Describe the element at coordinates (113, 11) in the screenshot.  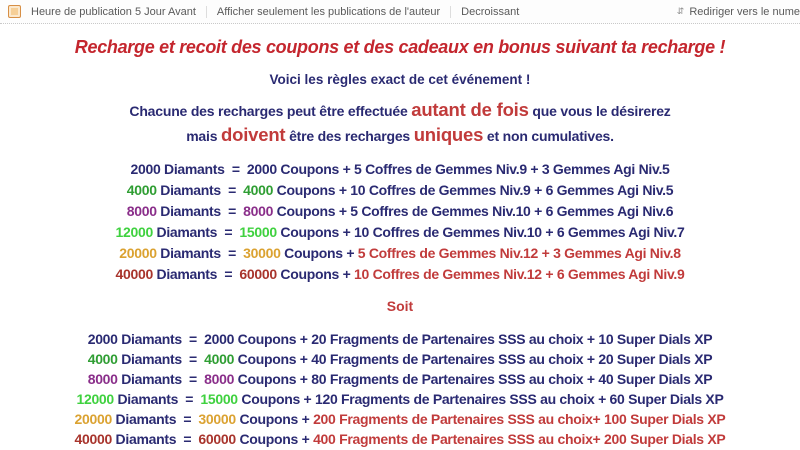
I see `sort-by-publication-time: Heure de publication 5 Jour Avant` at that location.